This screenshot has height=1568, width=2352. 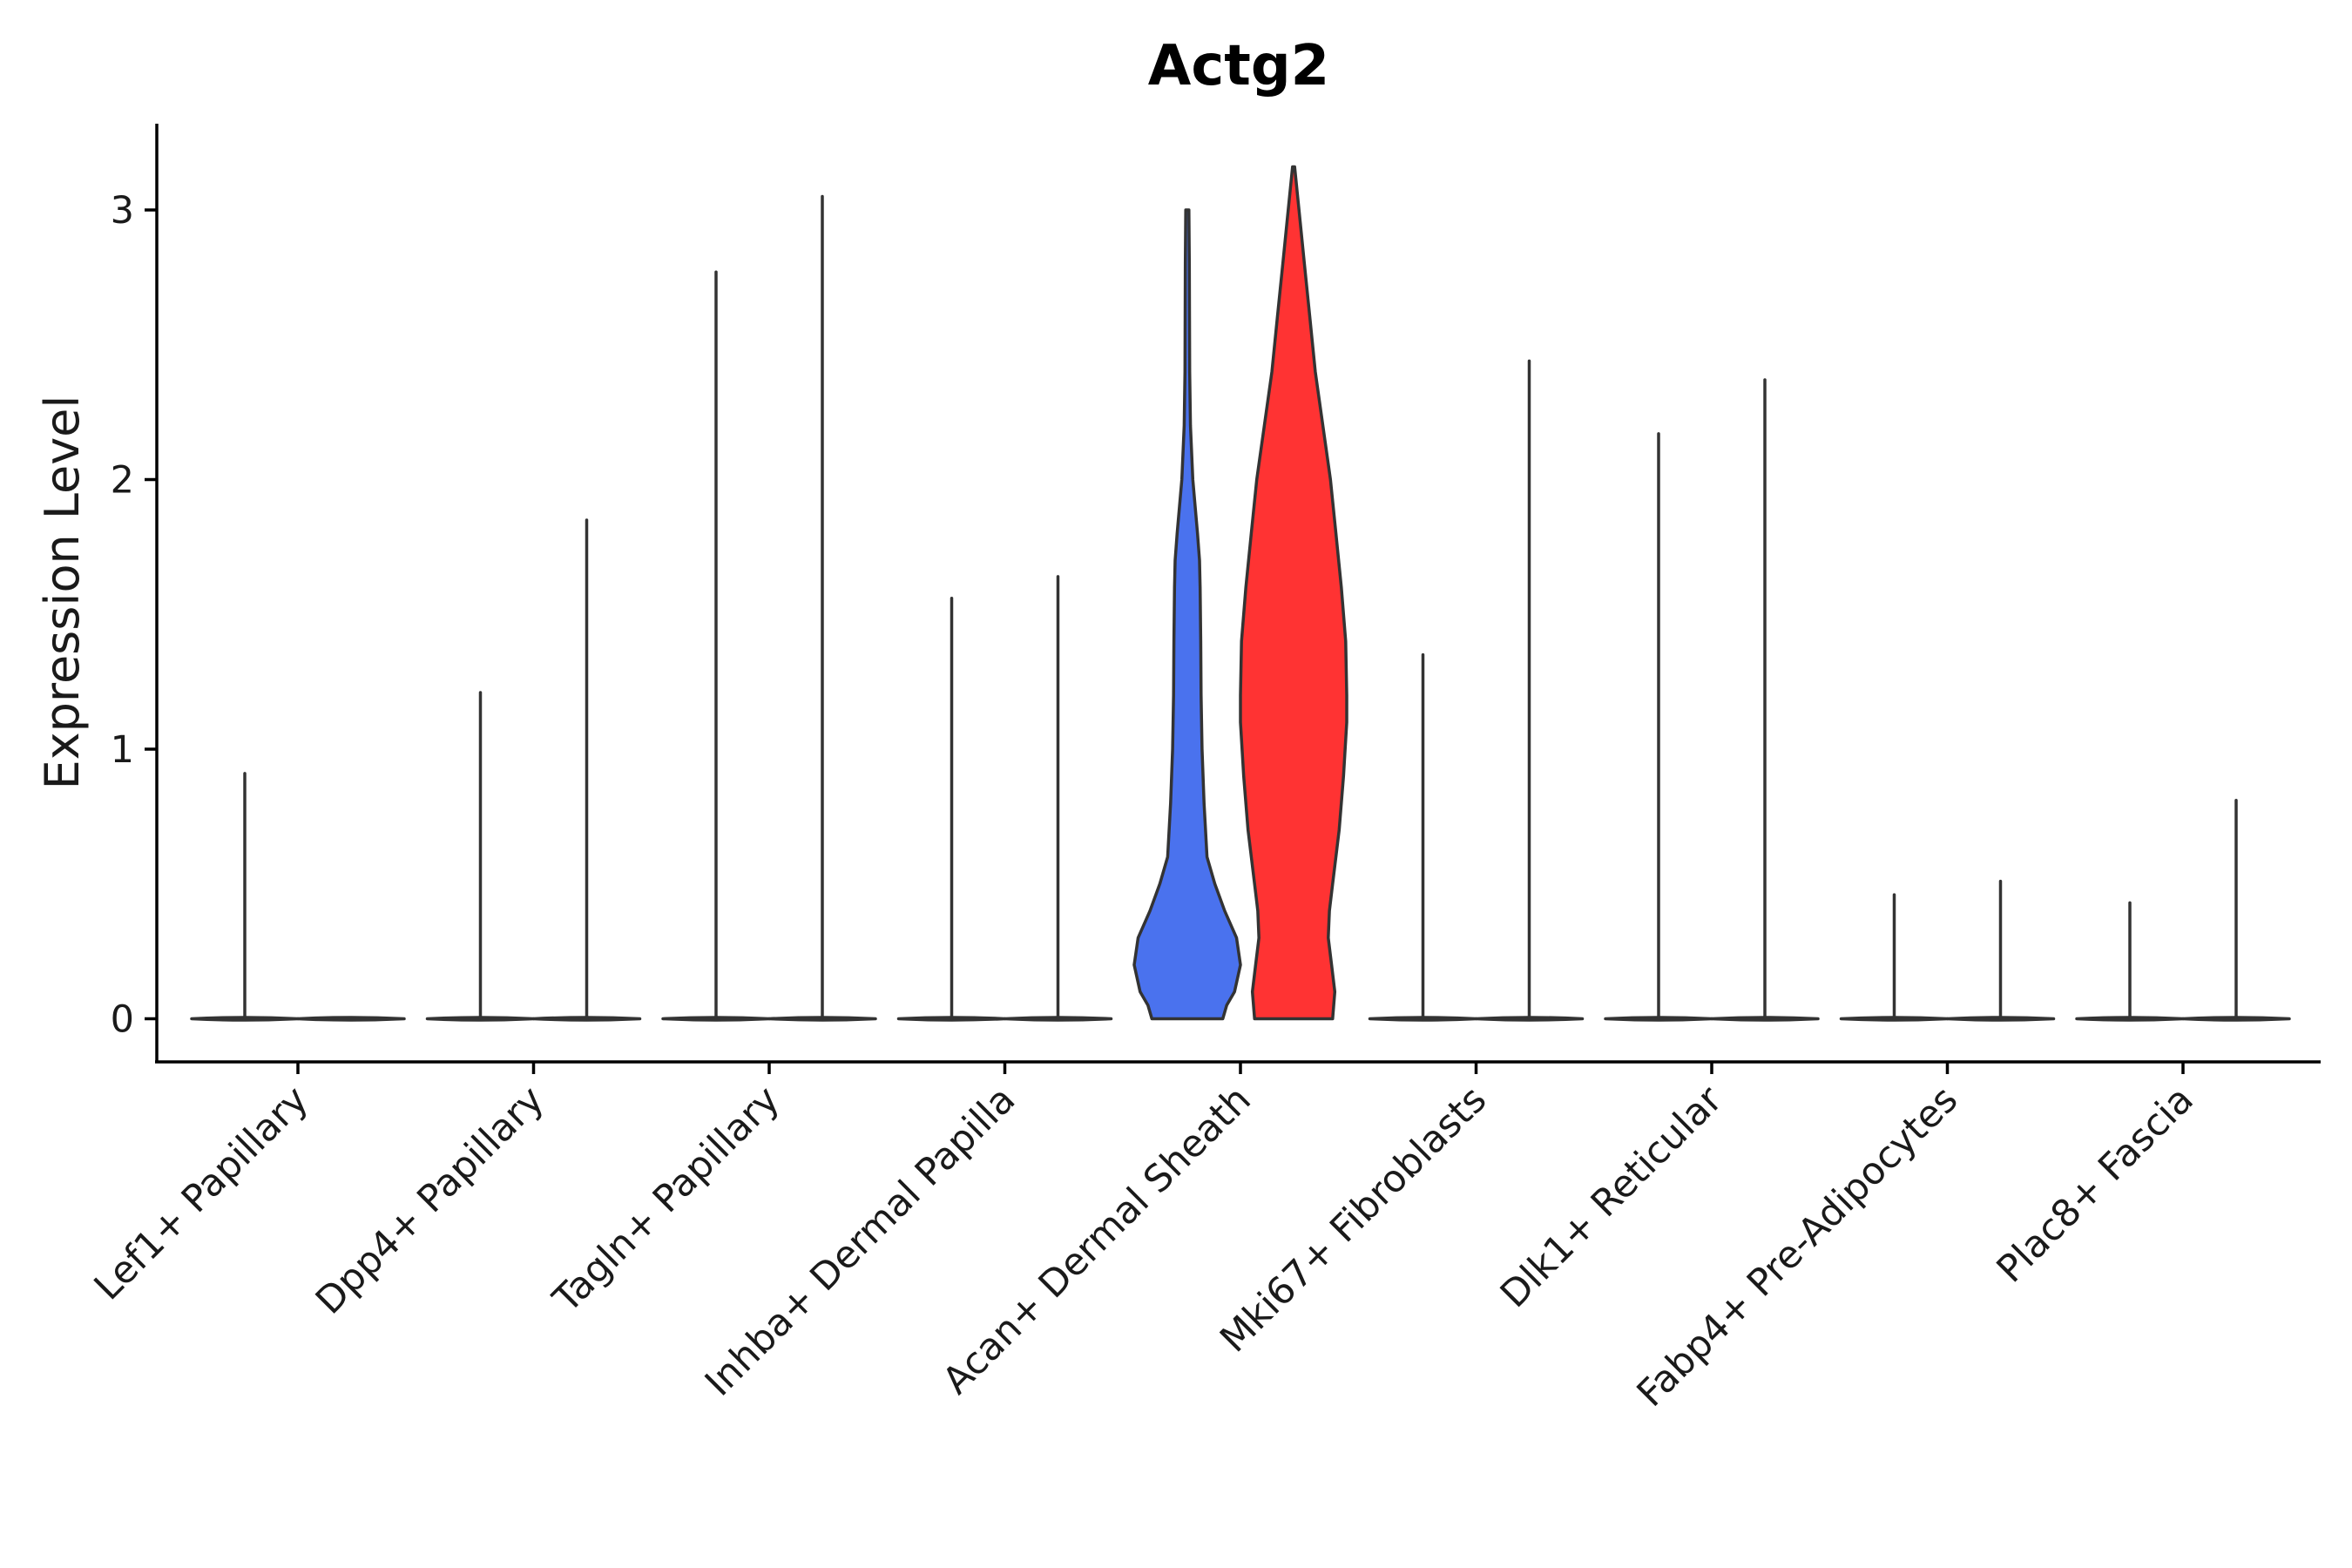 What do you see at coordinates (122, 1019) in the screenshot?
I see `y-tick-label: 0` at bounding box center [122, 1019].